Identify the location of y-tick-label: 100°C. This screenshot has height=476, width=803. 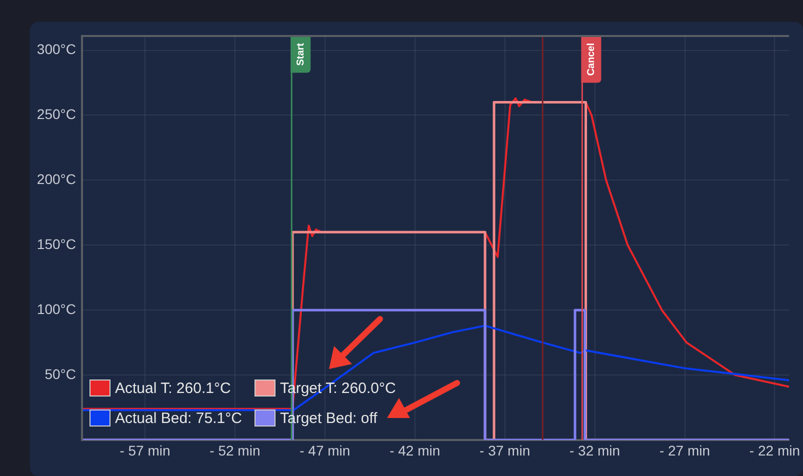
(56, 308).